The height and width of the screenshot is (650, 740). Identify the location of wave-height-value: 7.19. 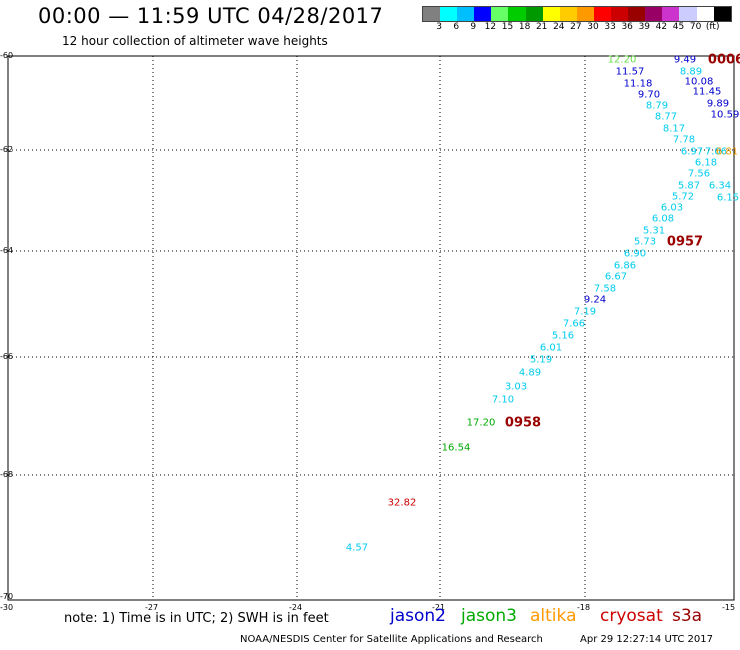
(585, 312).